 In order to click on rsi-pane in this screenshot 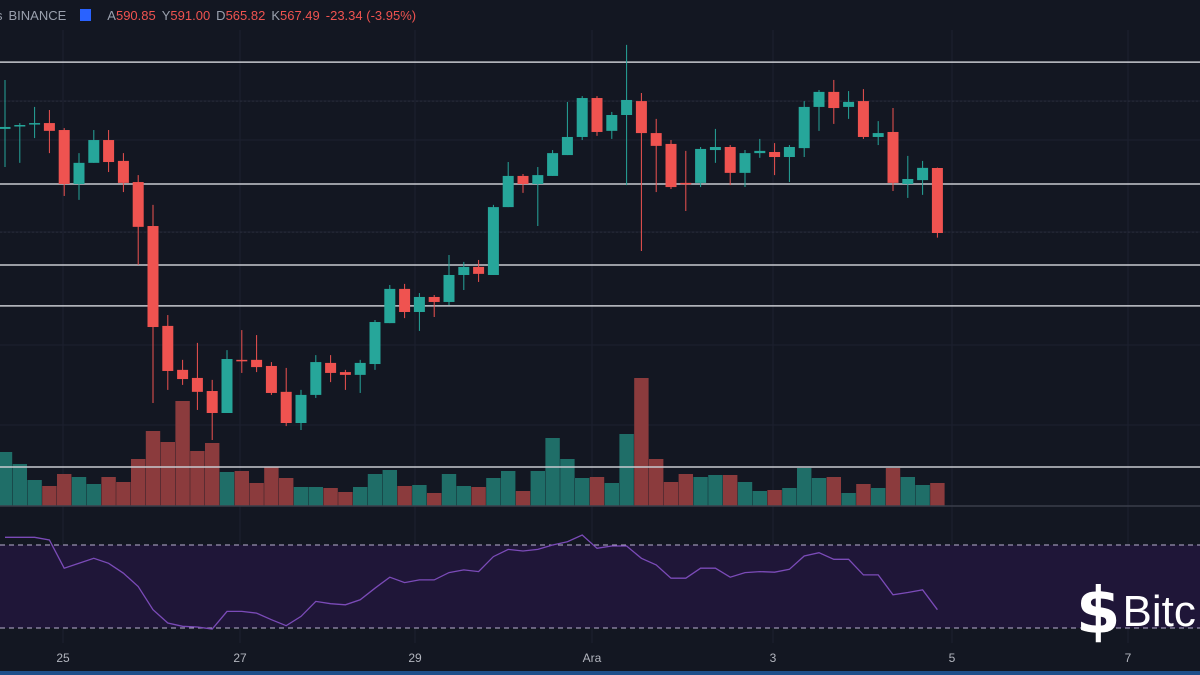, I will do `click(600, 582)`.